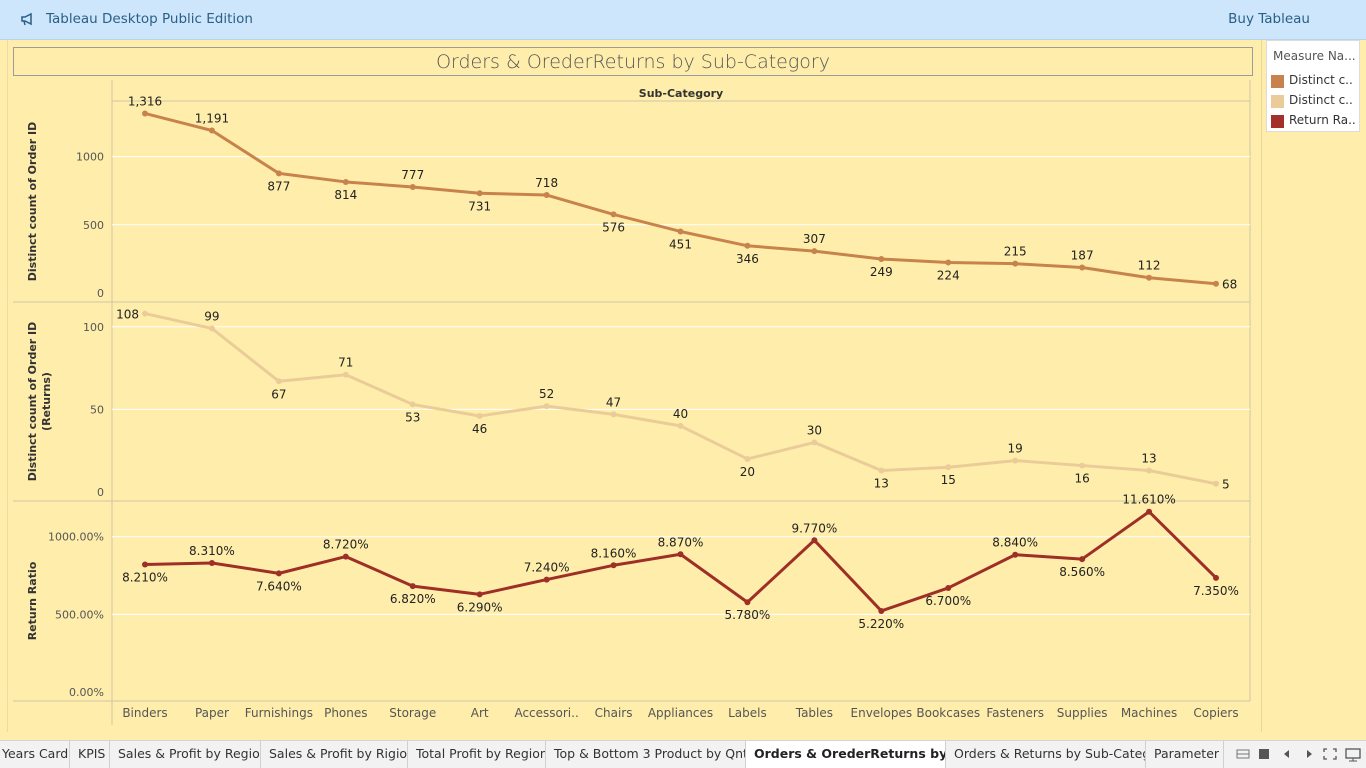 The width and height of the screenshot is (1366, 768). I want to click on x-tick-label: Storage, so click(412, 713).